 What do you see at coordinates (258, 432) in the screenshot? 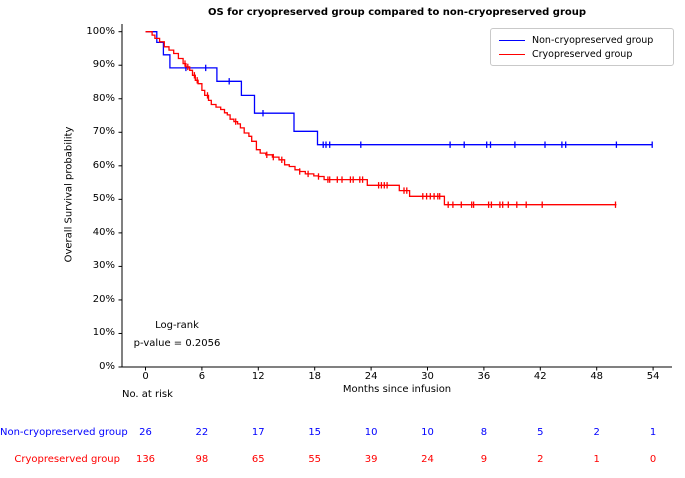
I see `risk-count: 17` at bounding box center [258, 432].